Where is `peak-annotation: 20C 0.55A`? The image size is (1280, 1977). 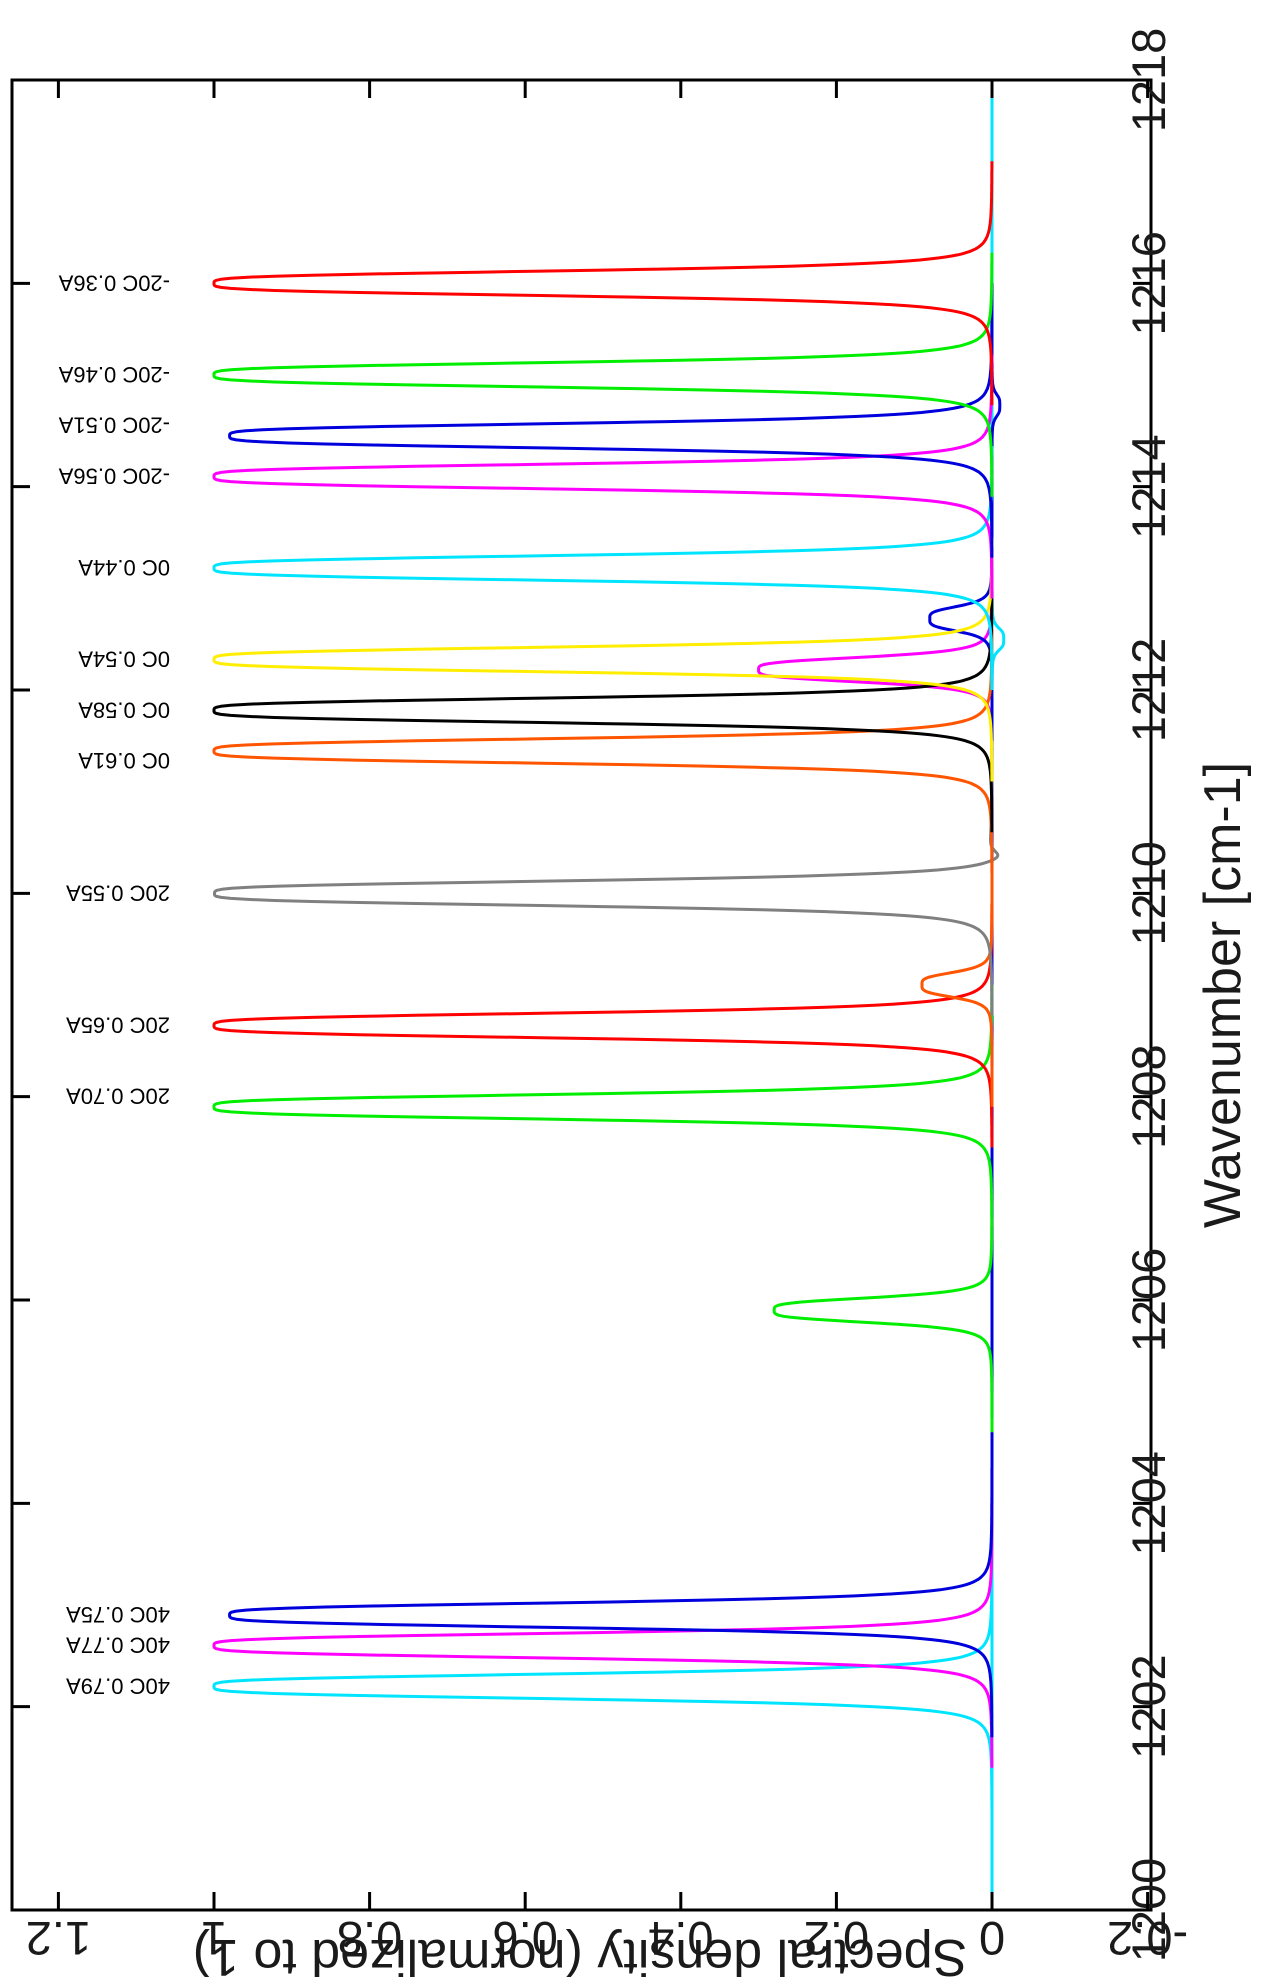
peak-annotation: 20C 0.55A is located at coordinates (118, 892).